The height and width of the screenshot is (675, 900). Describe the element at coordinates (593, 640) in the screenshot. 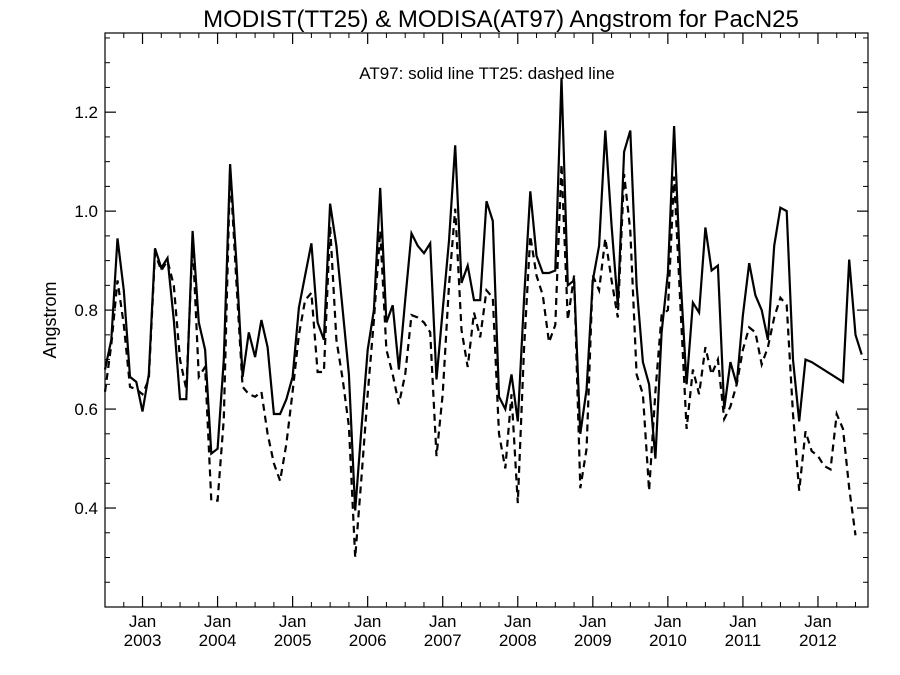

I see `x-tick-year-label: 2009` at that location.